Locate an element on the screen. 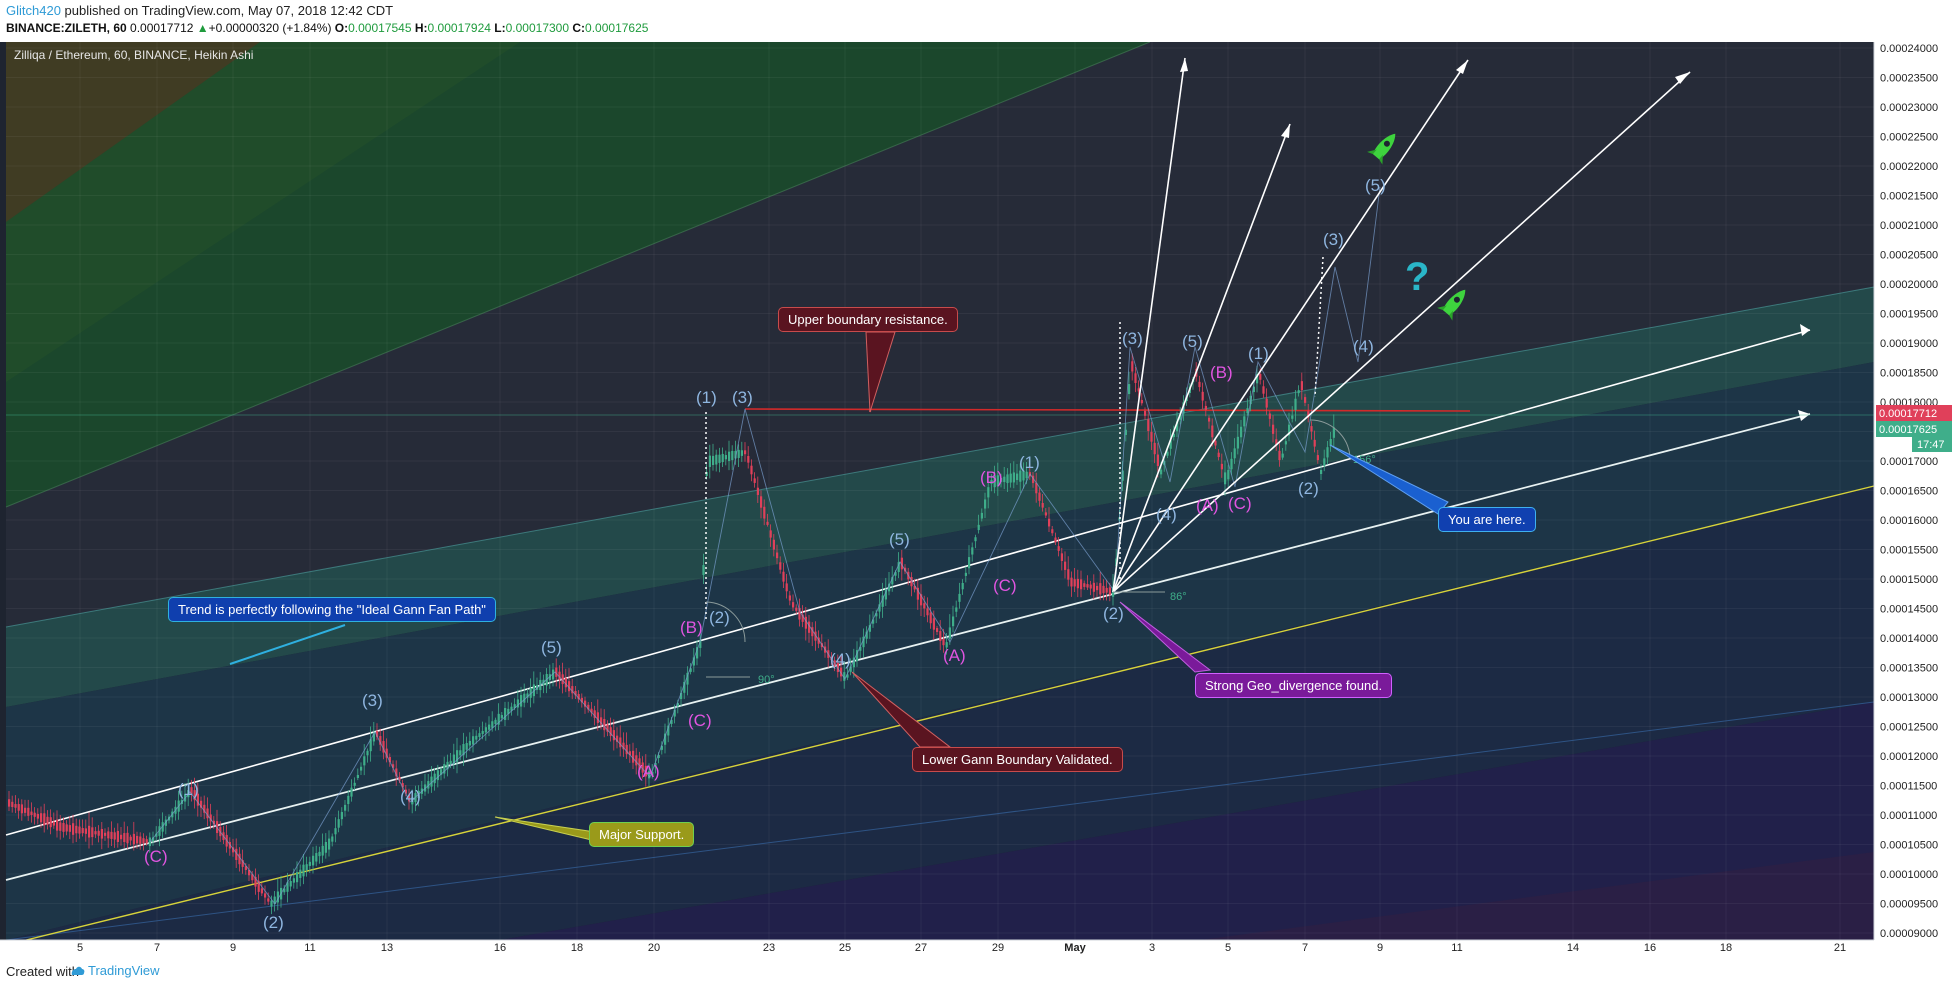  wave-pink-4: (C) is located at coordinates (700, 720).